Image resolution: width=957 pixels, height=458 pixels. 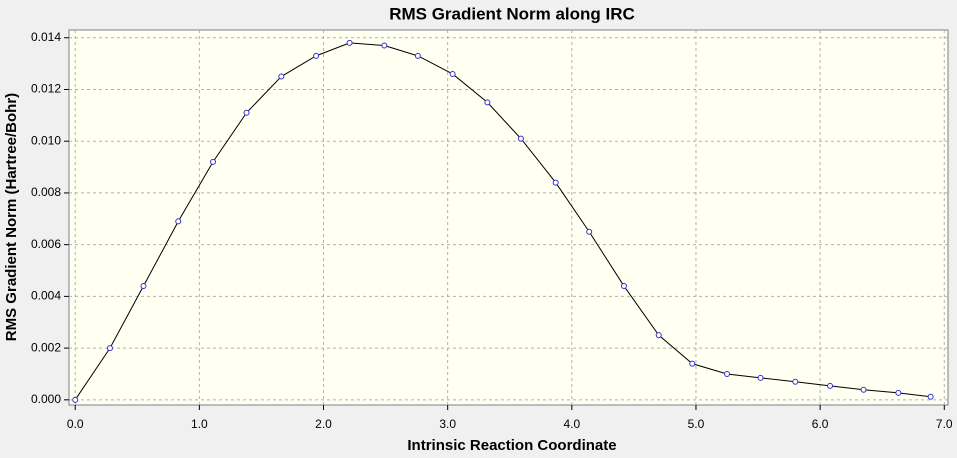 I want to click on y-tick-label: 0.002, so click(x=46, y=347).